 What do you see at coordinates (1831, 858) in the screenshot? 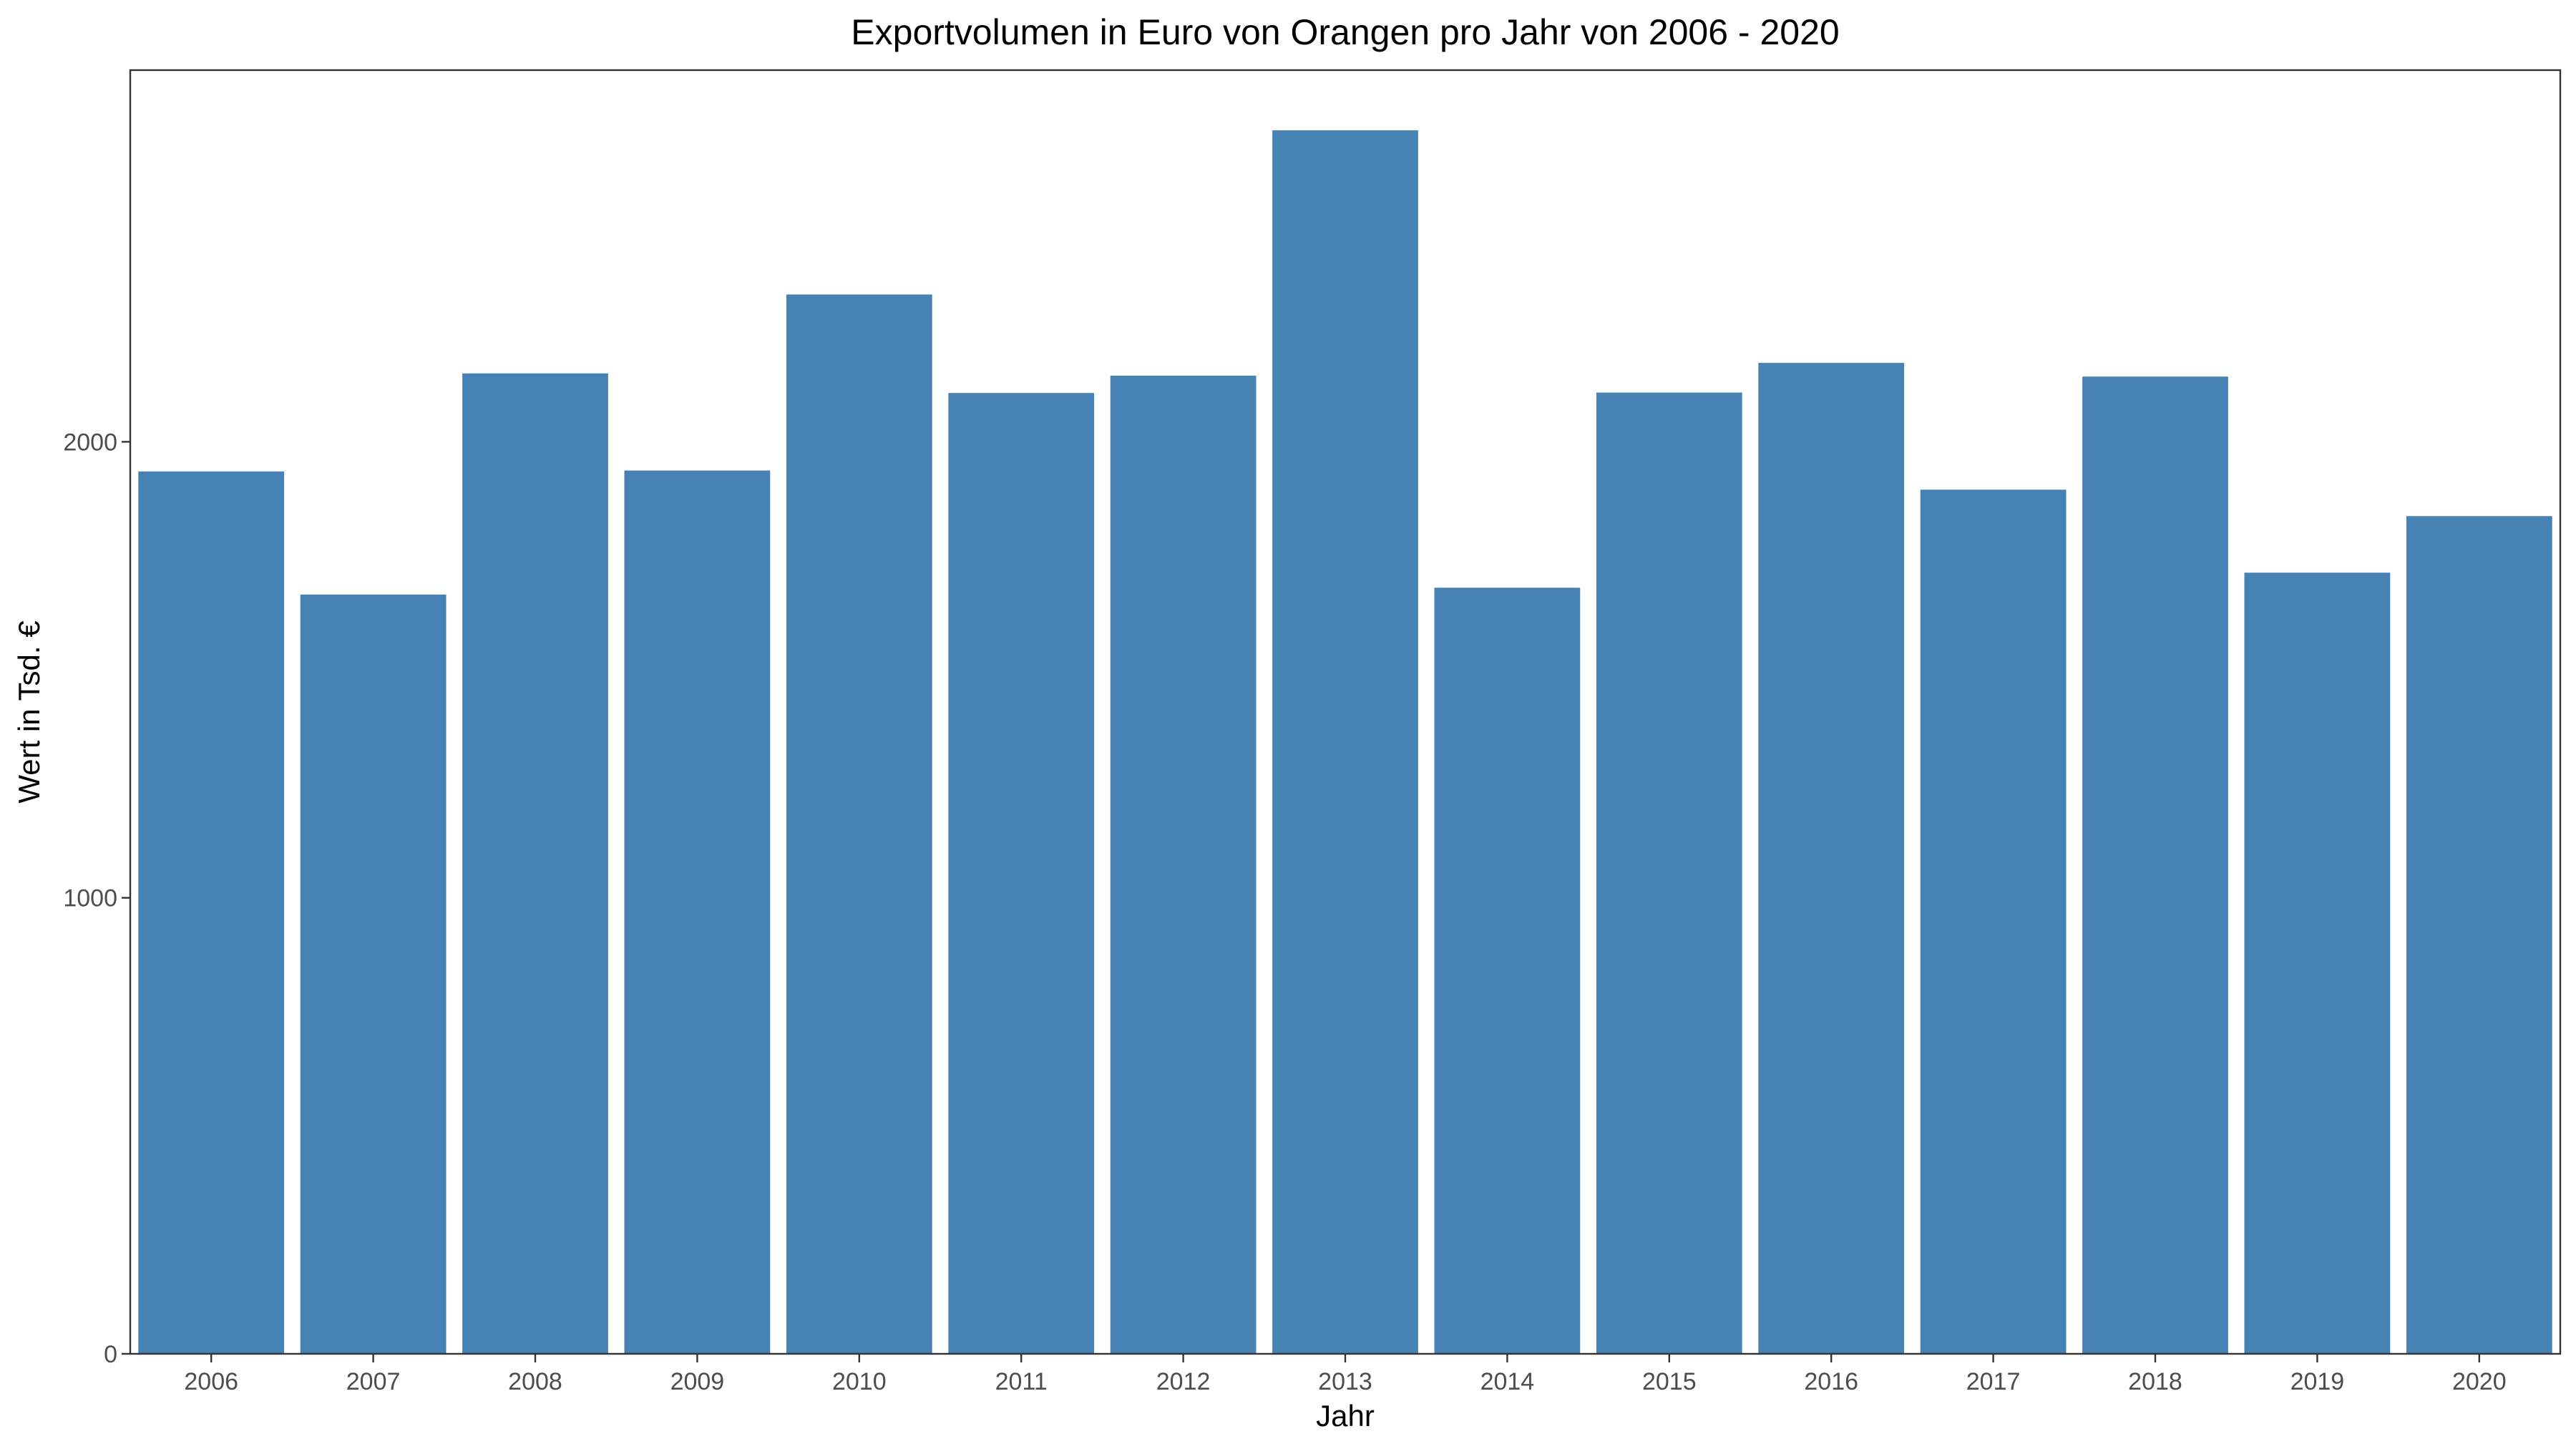
I see `bar-2016` at bounding box center [1831, 858].